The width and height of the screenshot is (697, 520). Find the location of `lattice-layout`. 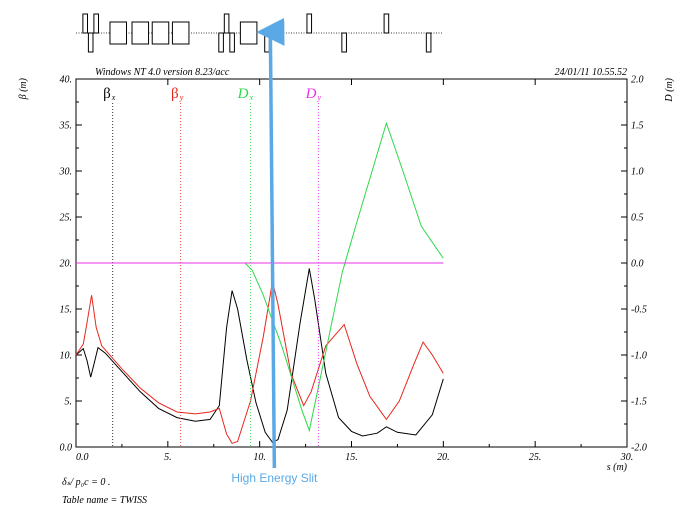

lattice-layout is located at coordinates (260, 33).